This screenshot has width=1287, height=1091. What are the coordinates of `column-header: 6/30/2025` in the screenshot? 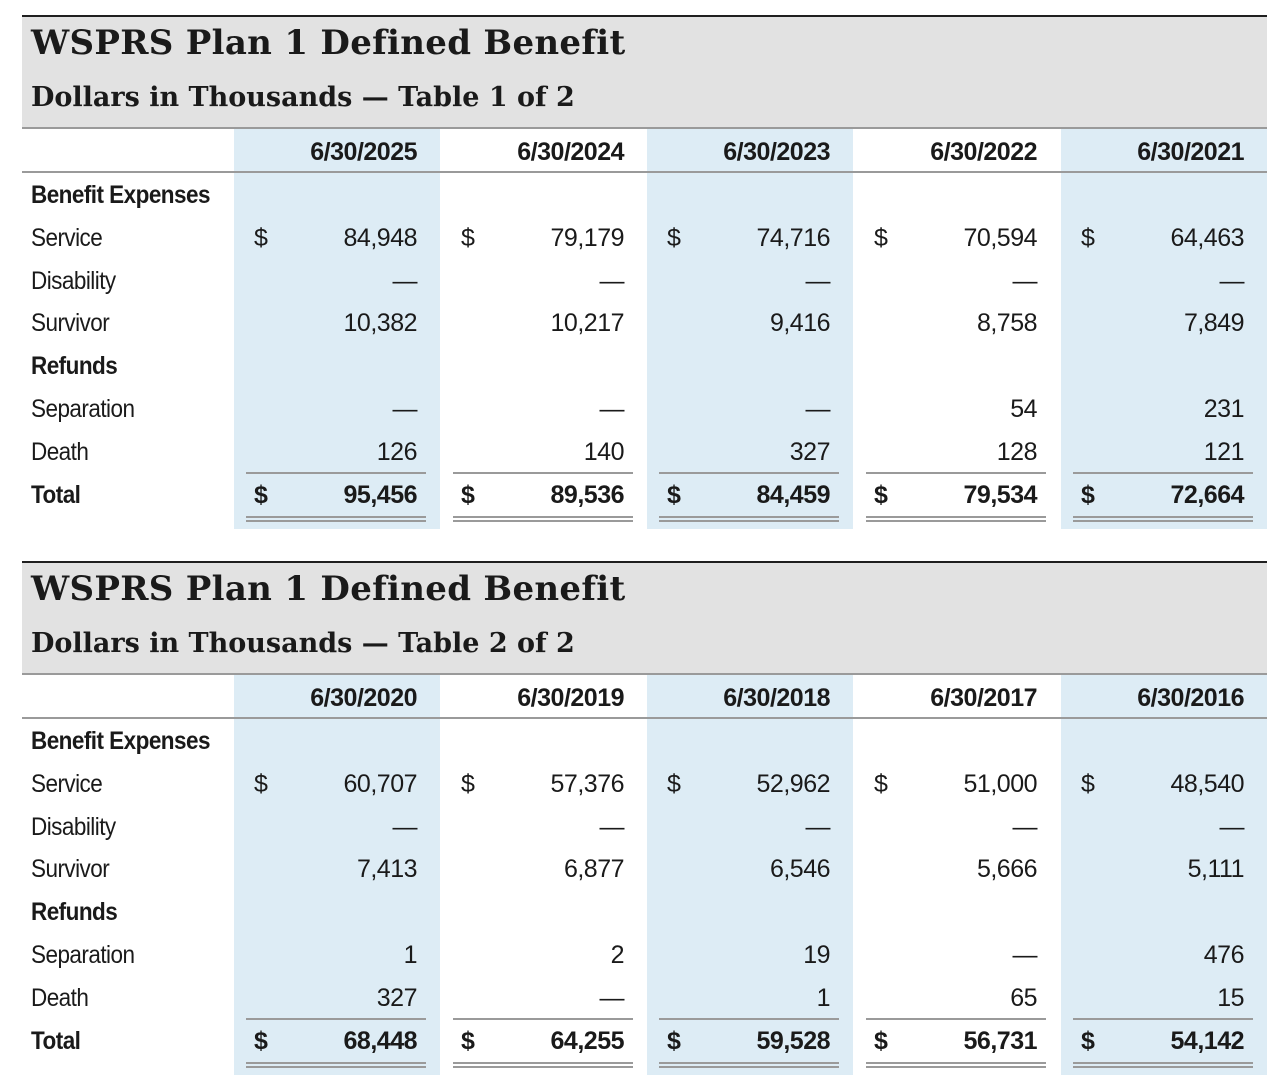 It's located at (363, 152).